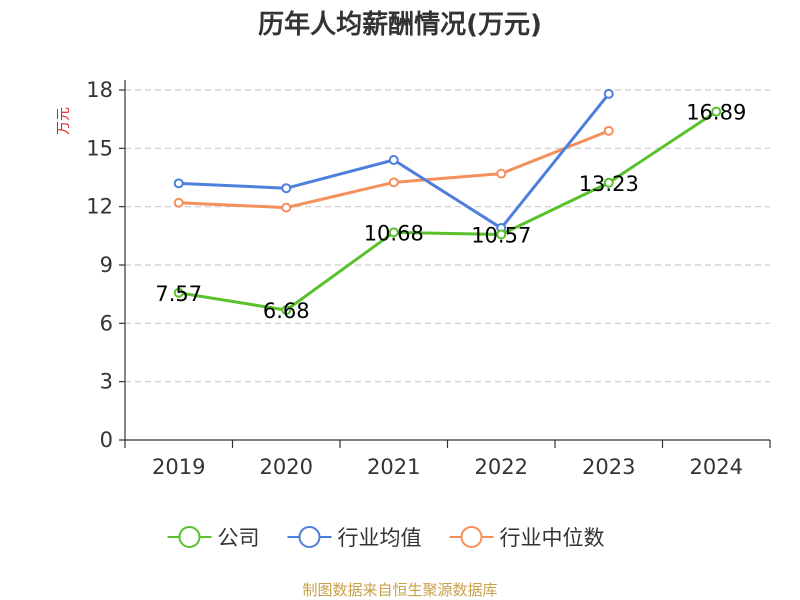  I want to click on x-tick-label: 2024, so click(716, 467).